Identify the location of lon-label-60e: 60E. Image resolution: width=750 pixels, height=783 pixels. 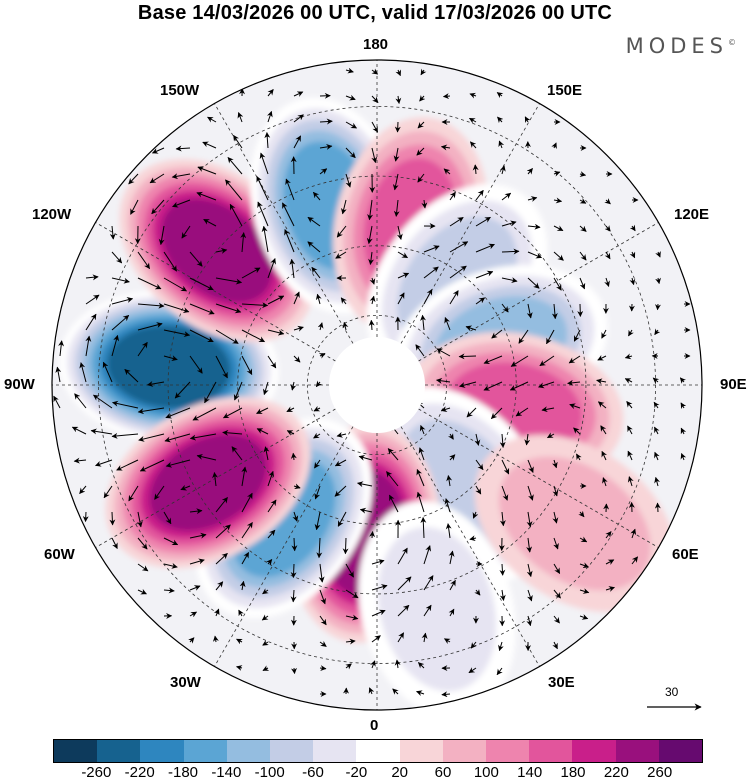
(685, 554).